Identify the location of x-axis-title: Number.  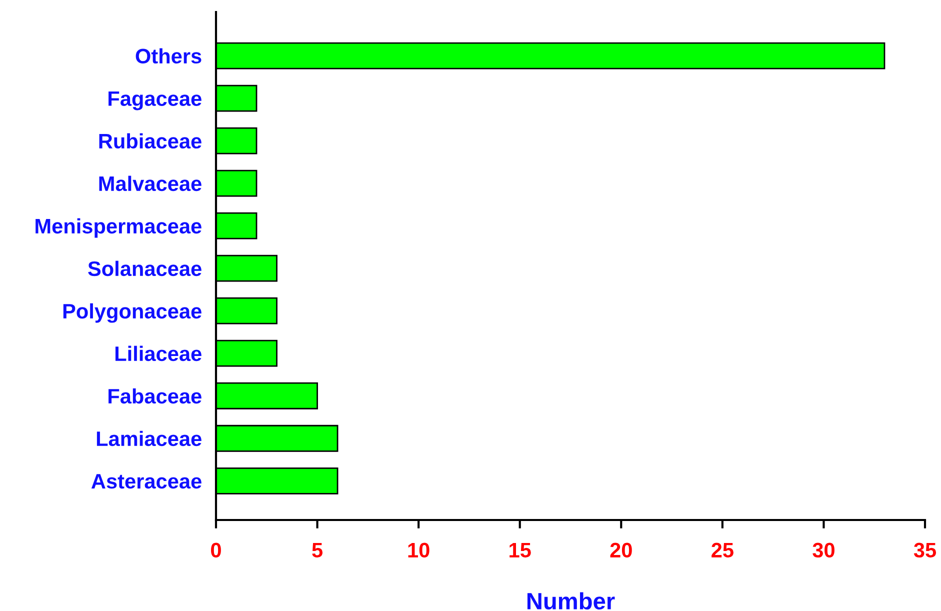
(571, 601).